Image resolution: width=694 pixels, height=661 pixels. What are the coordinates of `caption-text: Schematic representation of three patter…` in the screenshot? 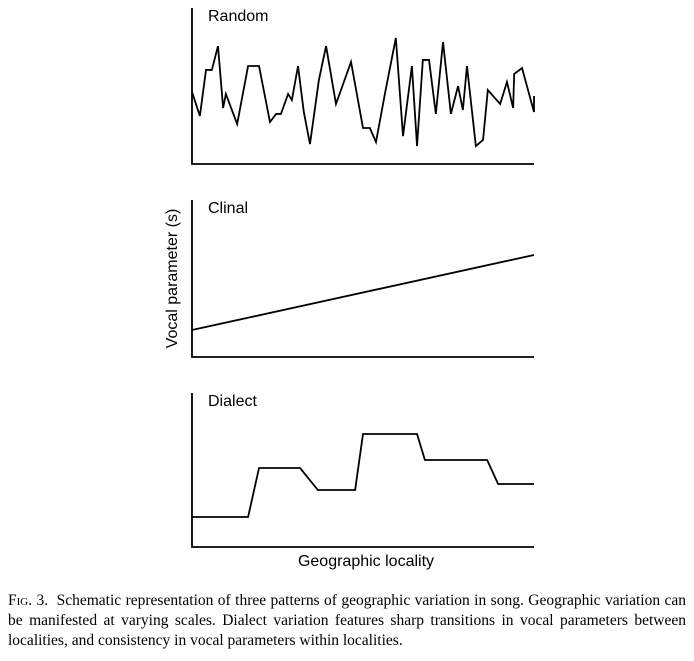 It's located at (347, 620).